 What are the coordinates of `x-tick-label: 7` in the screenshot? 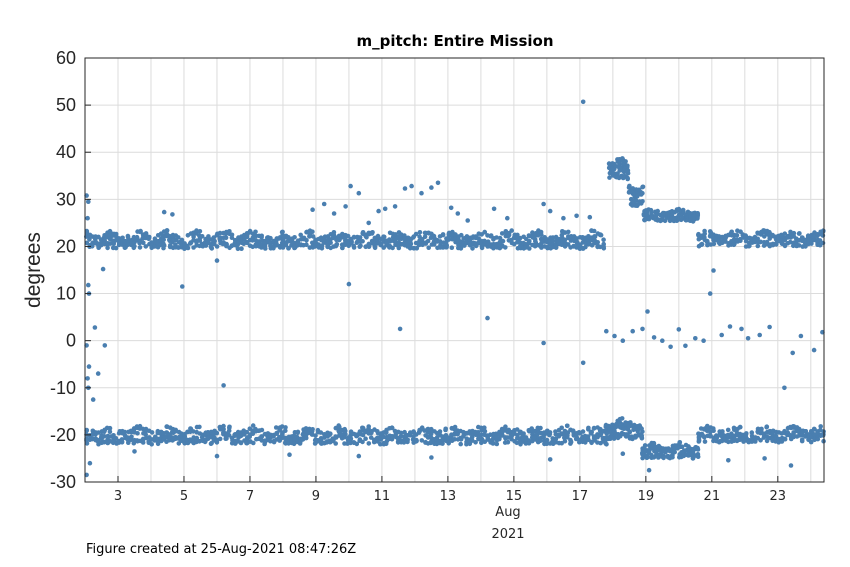 It's located at (250, 496).